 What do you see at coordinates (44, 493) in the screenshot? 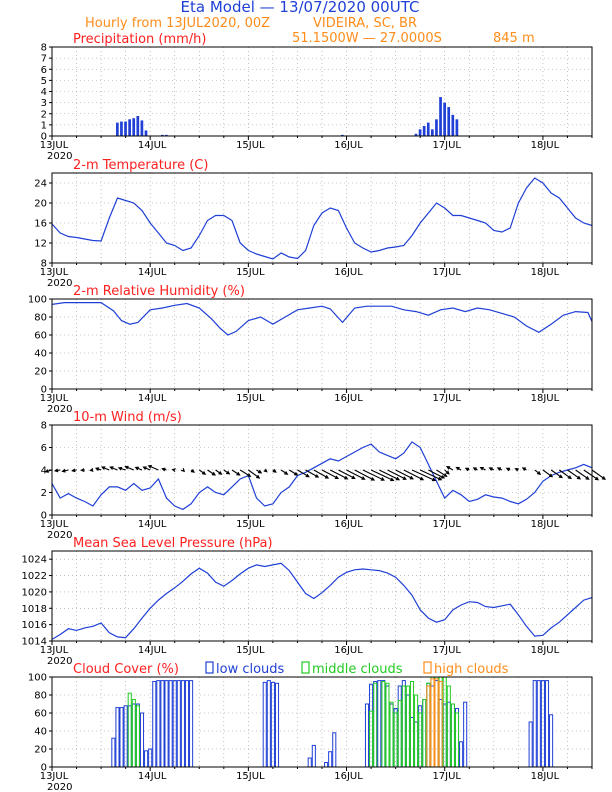
I see `y-tick-label: 2` at bounding box center [44, 493].